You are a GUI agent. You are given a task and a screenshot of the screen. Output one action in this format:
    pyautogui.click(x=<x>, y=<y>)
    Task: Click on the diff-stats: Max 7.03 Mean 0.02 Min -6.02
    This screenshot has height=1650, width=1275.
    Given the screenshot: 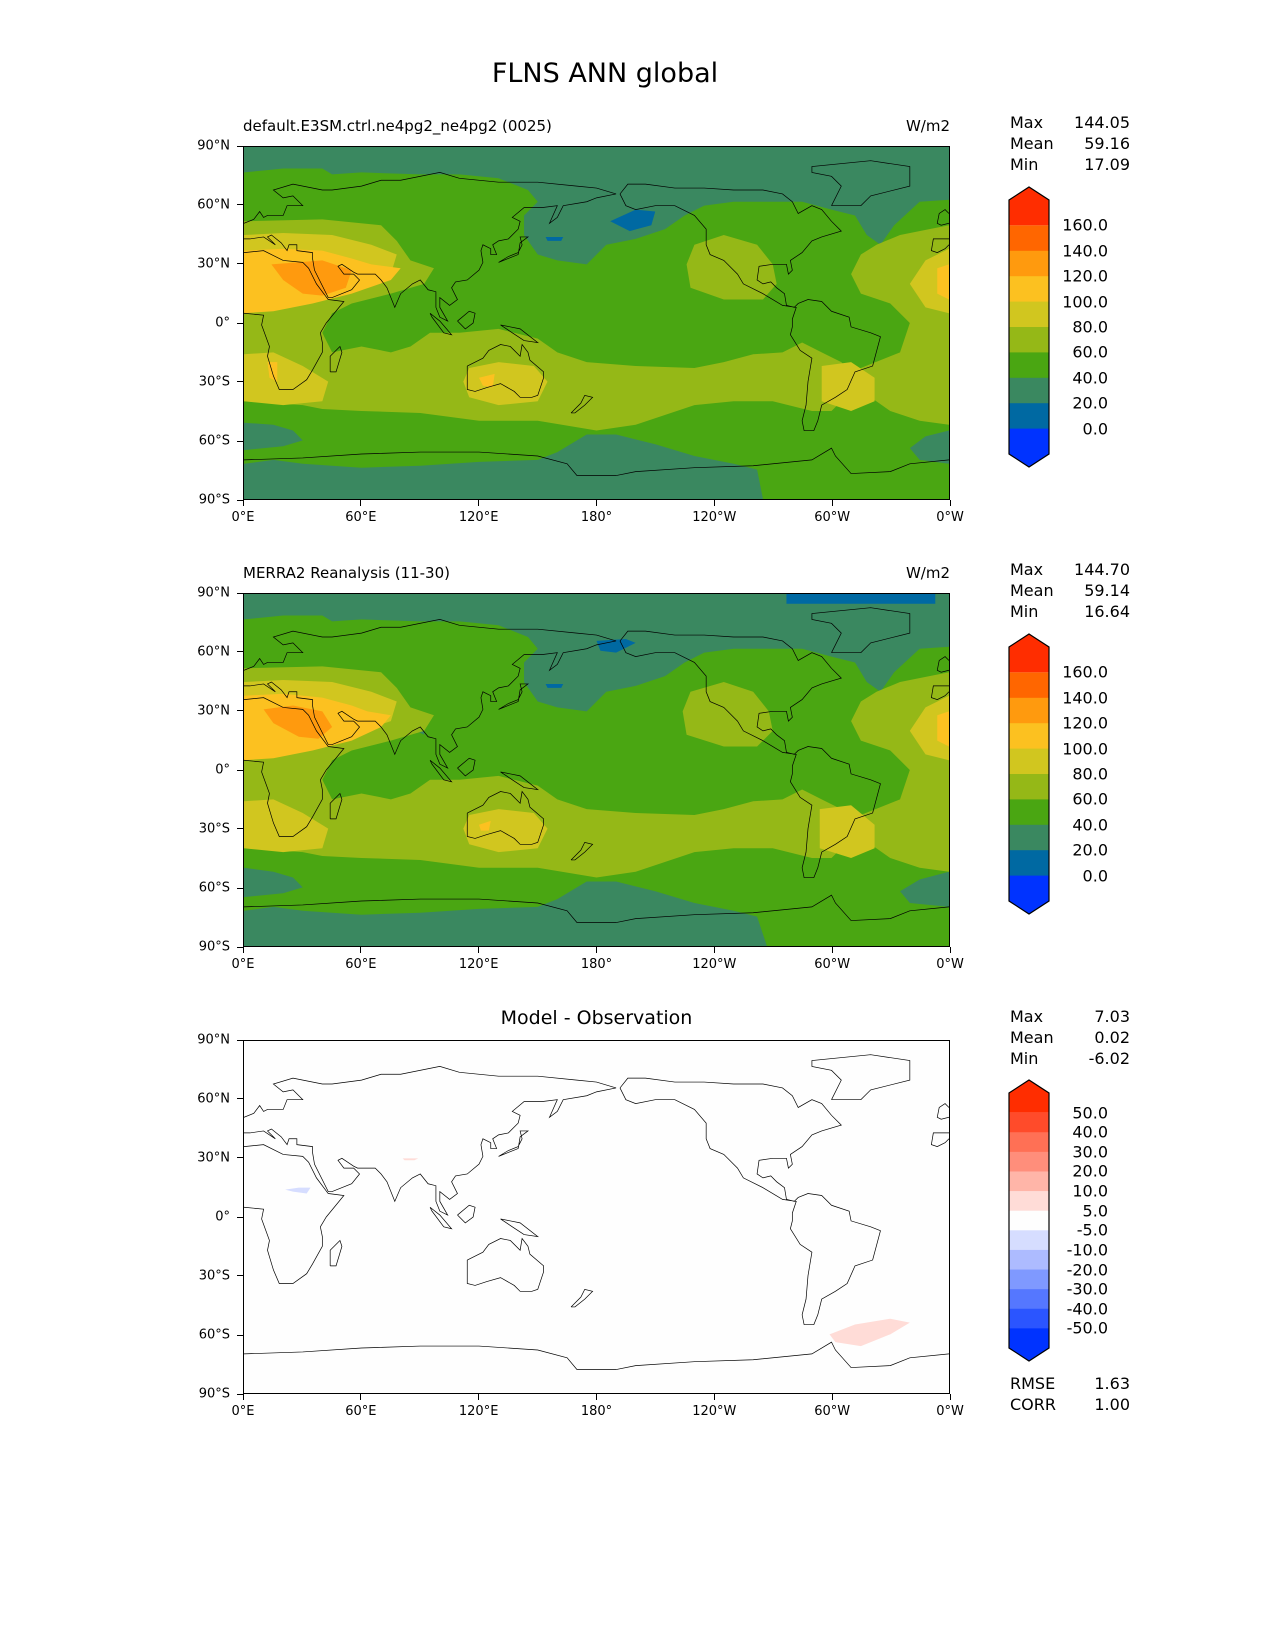 What is the action you would take?
    pyautogui.click(x=1070, y=1037)
    